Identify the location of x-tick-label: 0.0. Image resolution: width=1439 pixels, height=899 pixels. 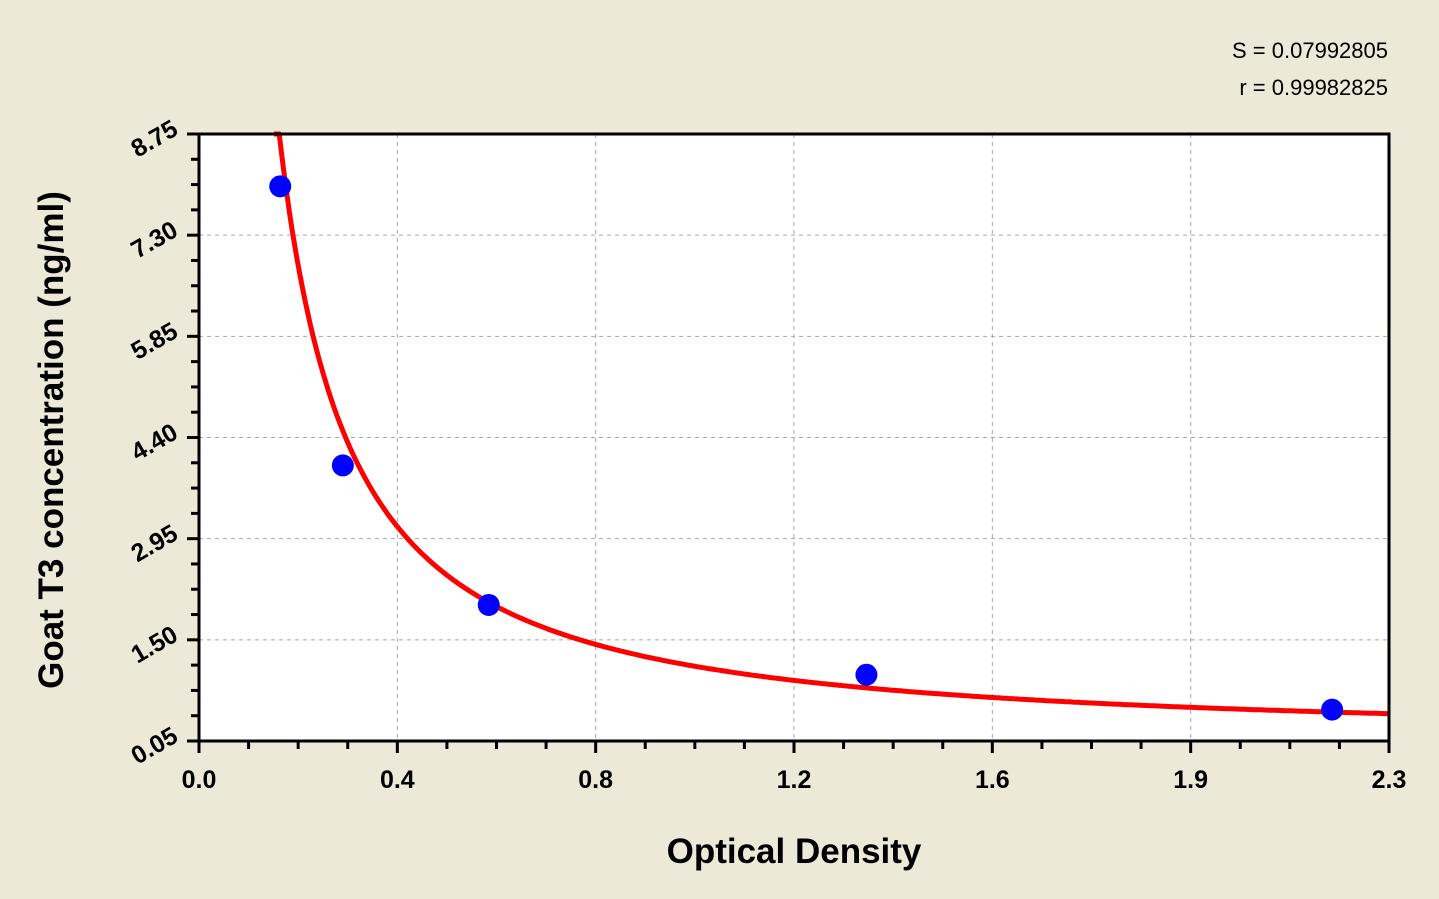
(199, 780).